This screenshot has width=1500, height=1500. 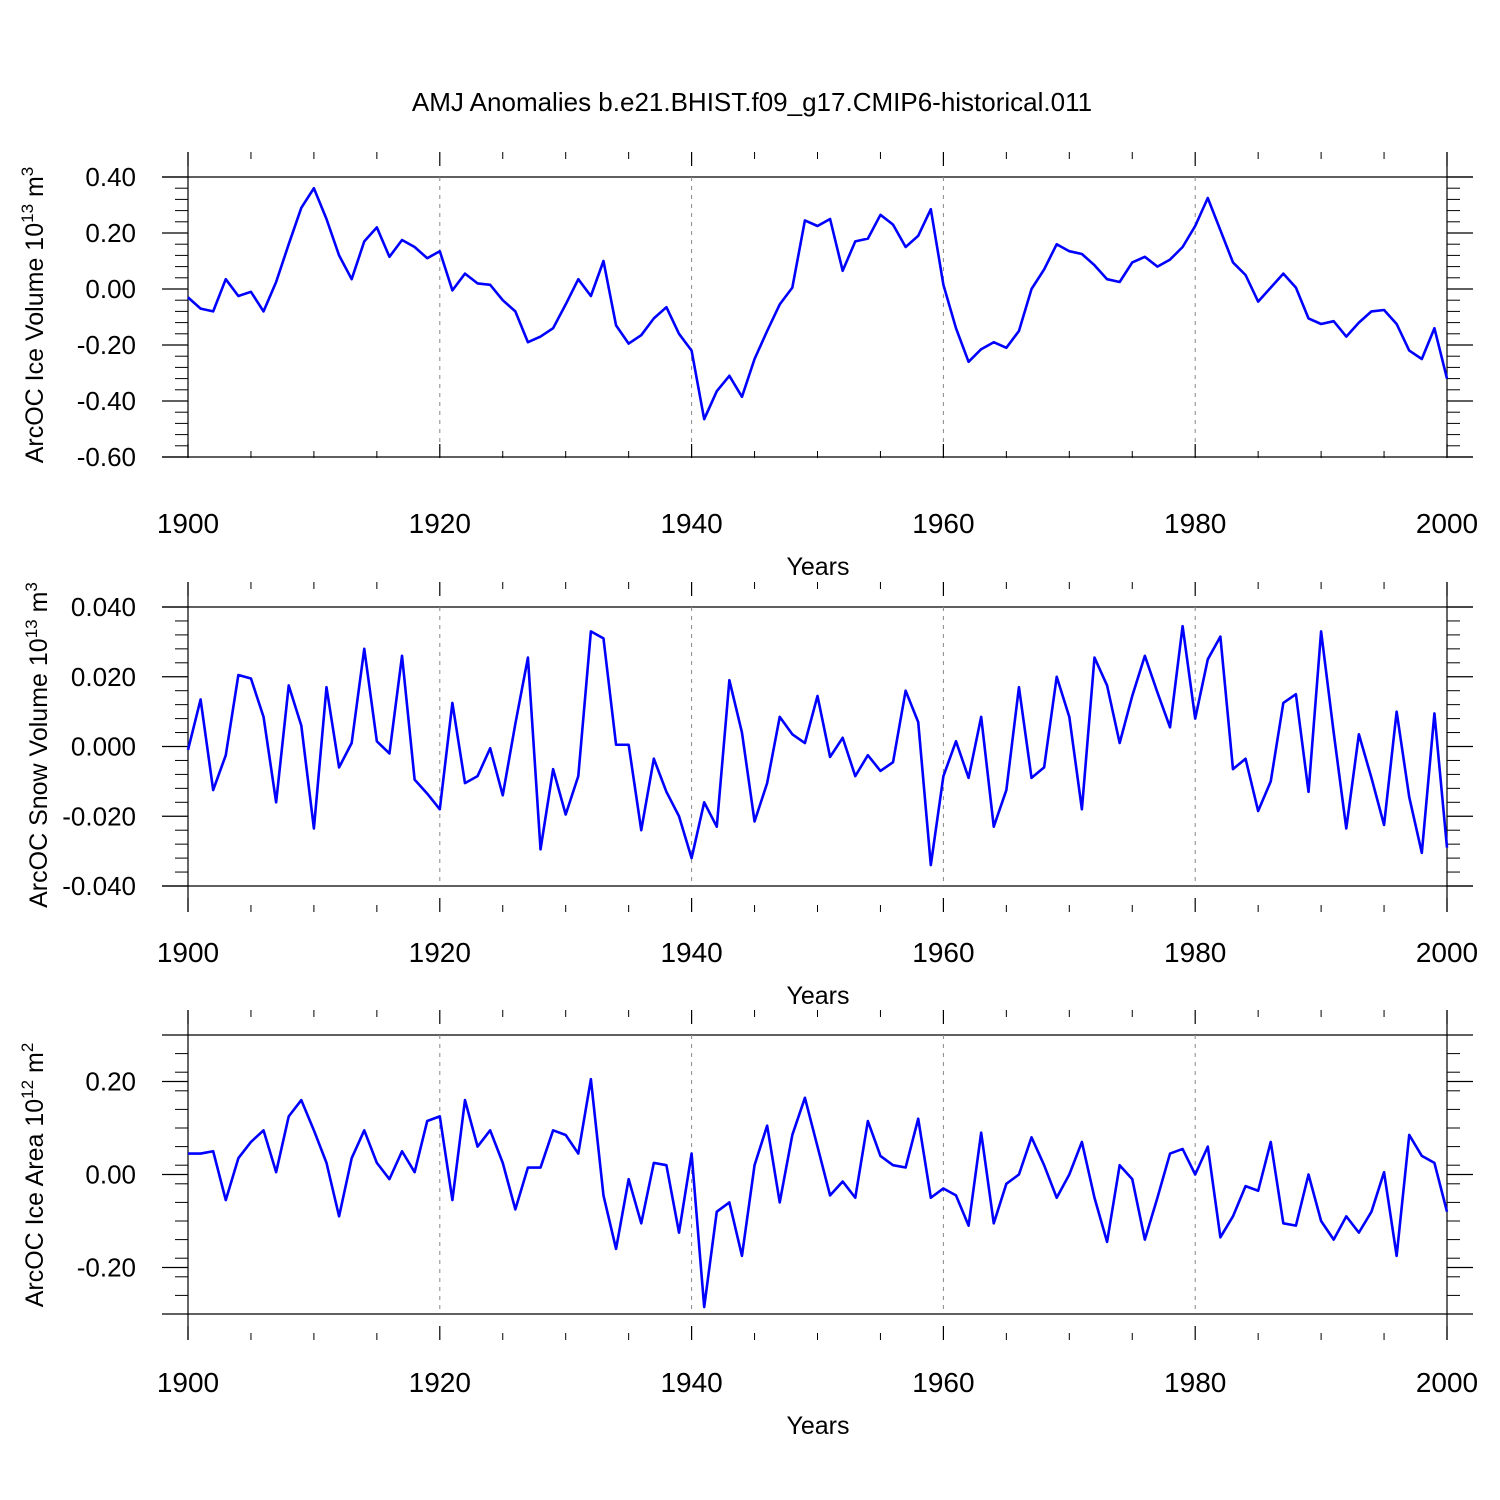 I want to click on y-tick-label: 0.020, so click(x=103, y=677).